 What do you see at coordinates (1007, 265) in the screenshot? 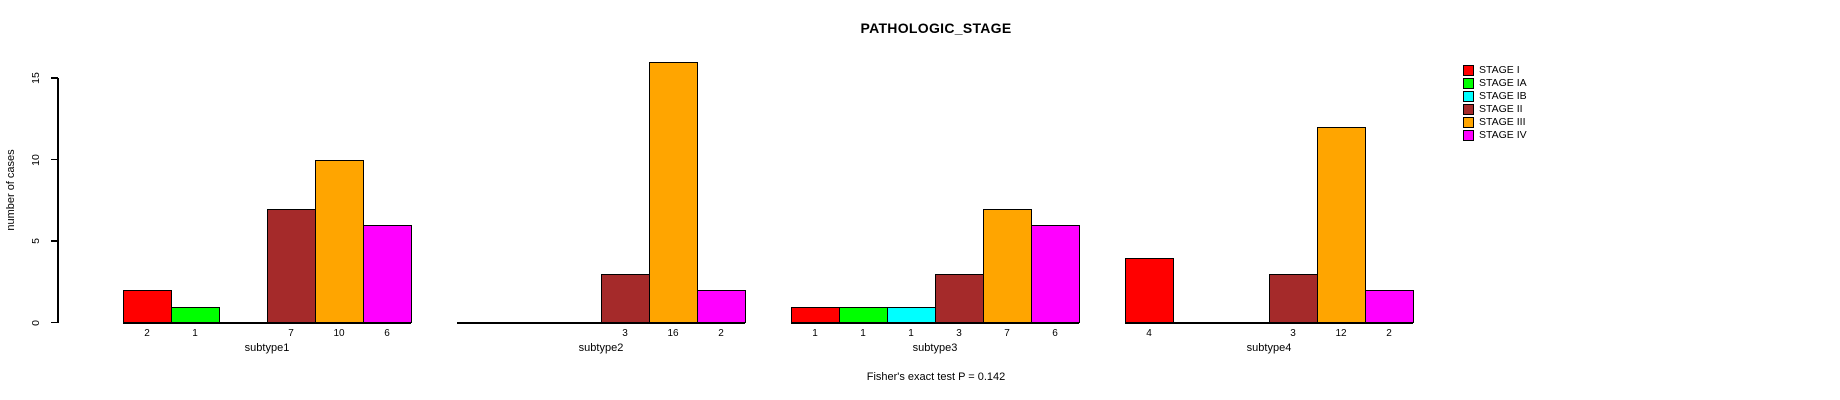
I see `bar-stage-iii-subtype3` at bounding box center [1007, 265].